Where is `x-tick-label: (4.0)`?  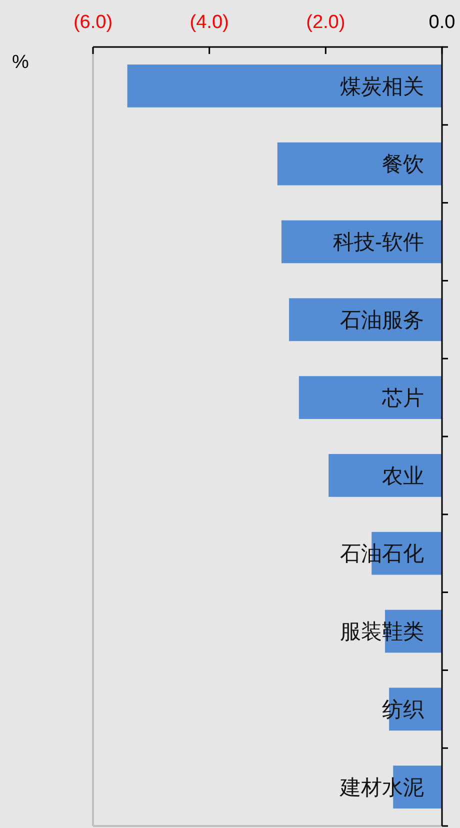 x-tick-label: (4.0) is located at coordinates (209, 22).